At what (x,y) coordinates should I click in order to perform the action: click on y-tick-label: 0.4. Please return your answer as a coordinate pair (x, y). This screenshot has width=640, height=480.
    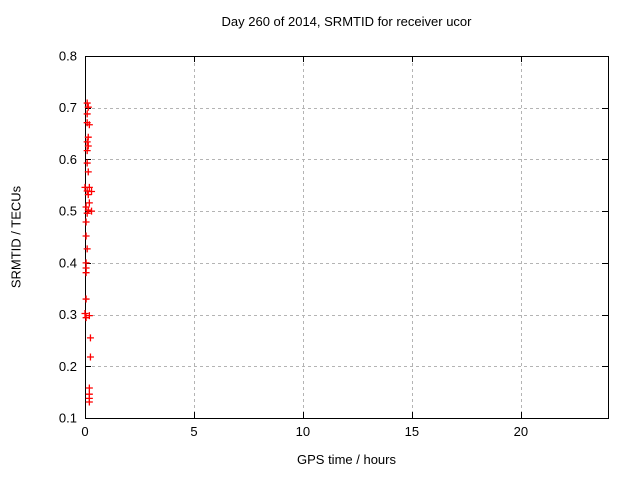
    Looking at the image, I should click on (68, 262).